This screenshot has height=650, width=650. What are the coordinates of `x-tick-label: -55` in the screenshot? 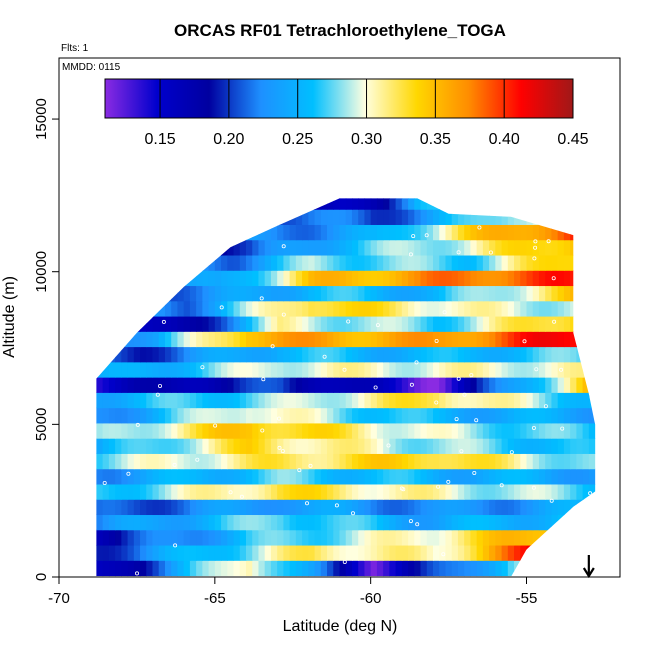 It's located at (527, 598).